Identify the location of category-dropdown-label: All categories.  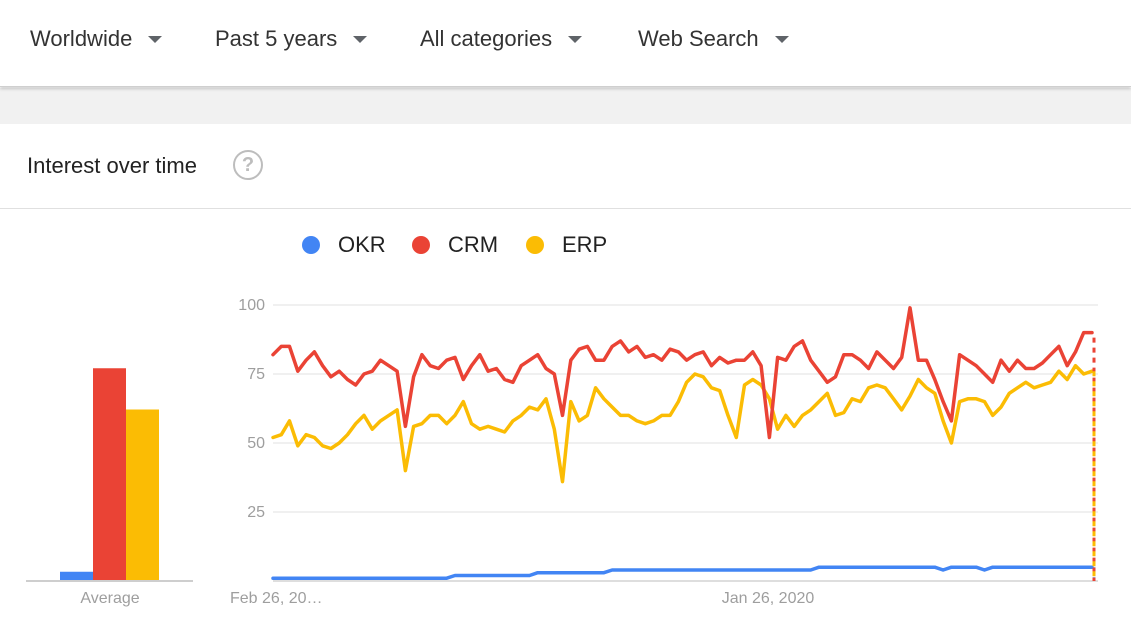
(486, 38).